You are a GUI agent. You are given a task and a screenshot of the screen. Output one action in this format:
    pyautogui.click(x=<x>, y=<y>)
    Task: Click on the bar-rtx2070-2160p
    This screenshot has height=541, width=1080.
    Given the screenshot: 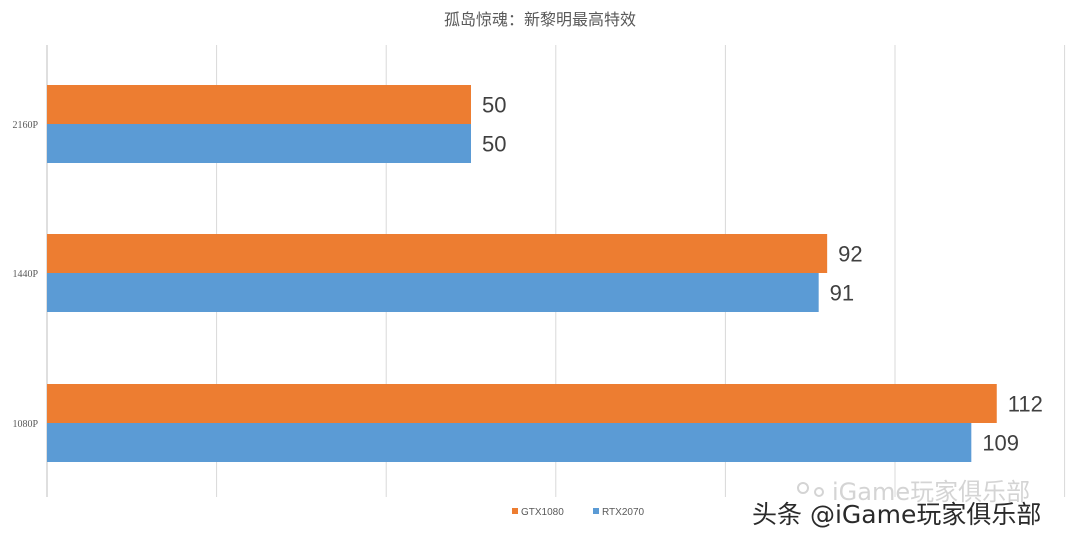 What is the action you would take?
    pyautogui.click(x=259, y=143)
    